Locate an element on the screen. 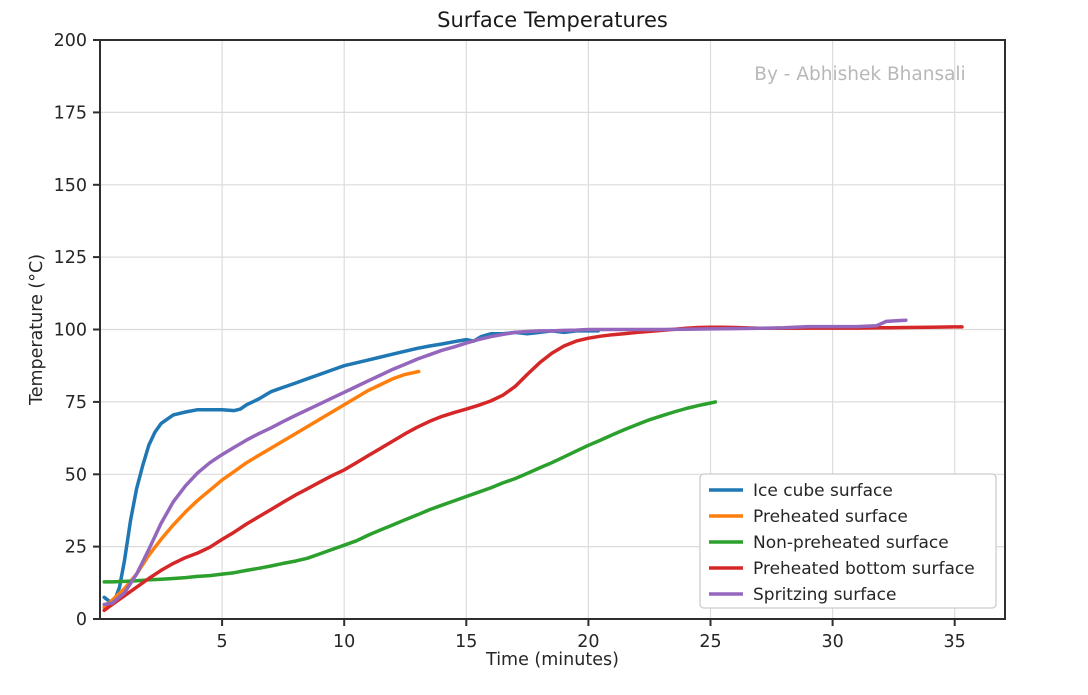 The image size is (1088, 695). x-tick-label: 20 is located at coordinates (588, 642).